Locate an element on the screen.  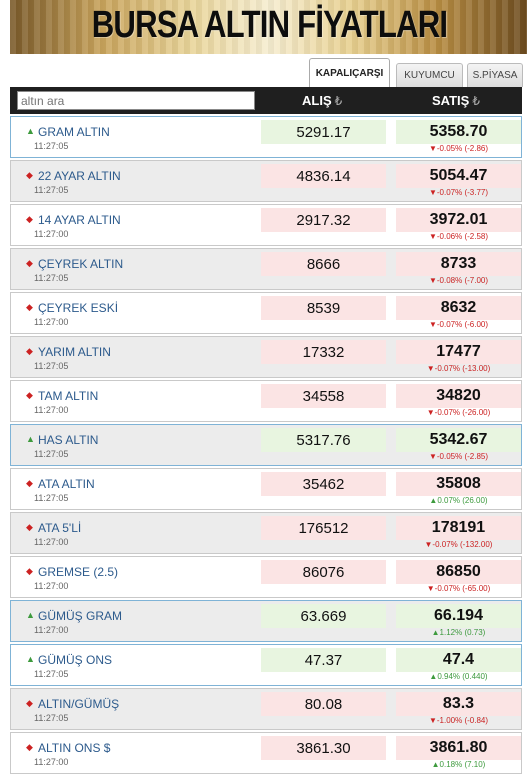
sell-column-header: SATIŞ ₺ is located at coordinates (456, 100).